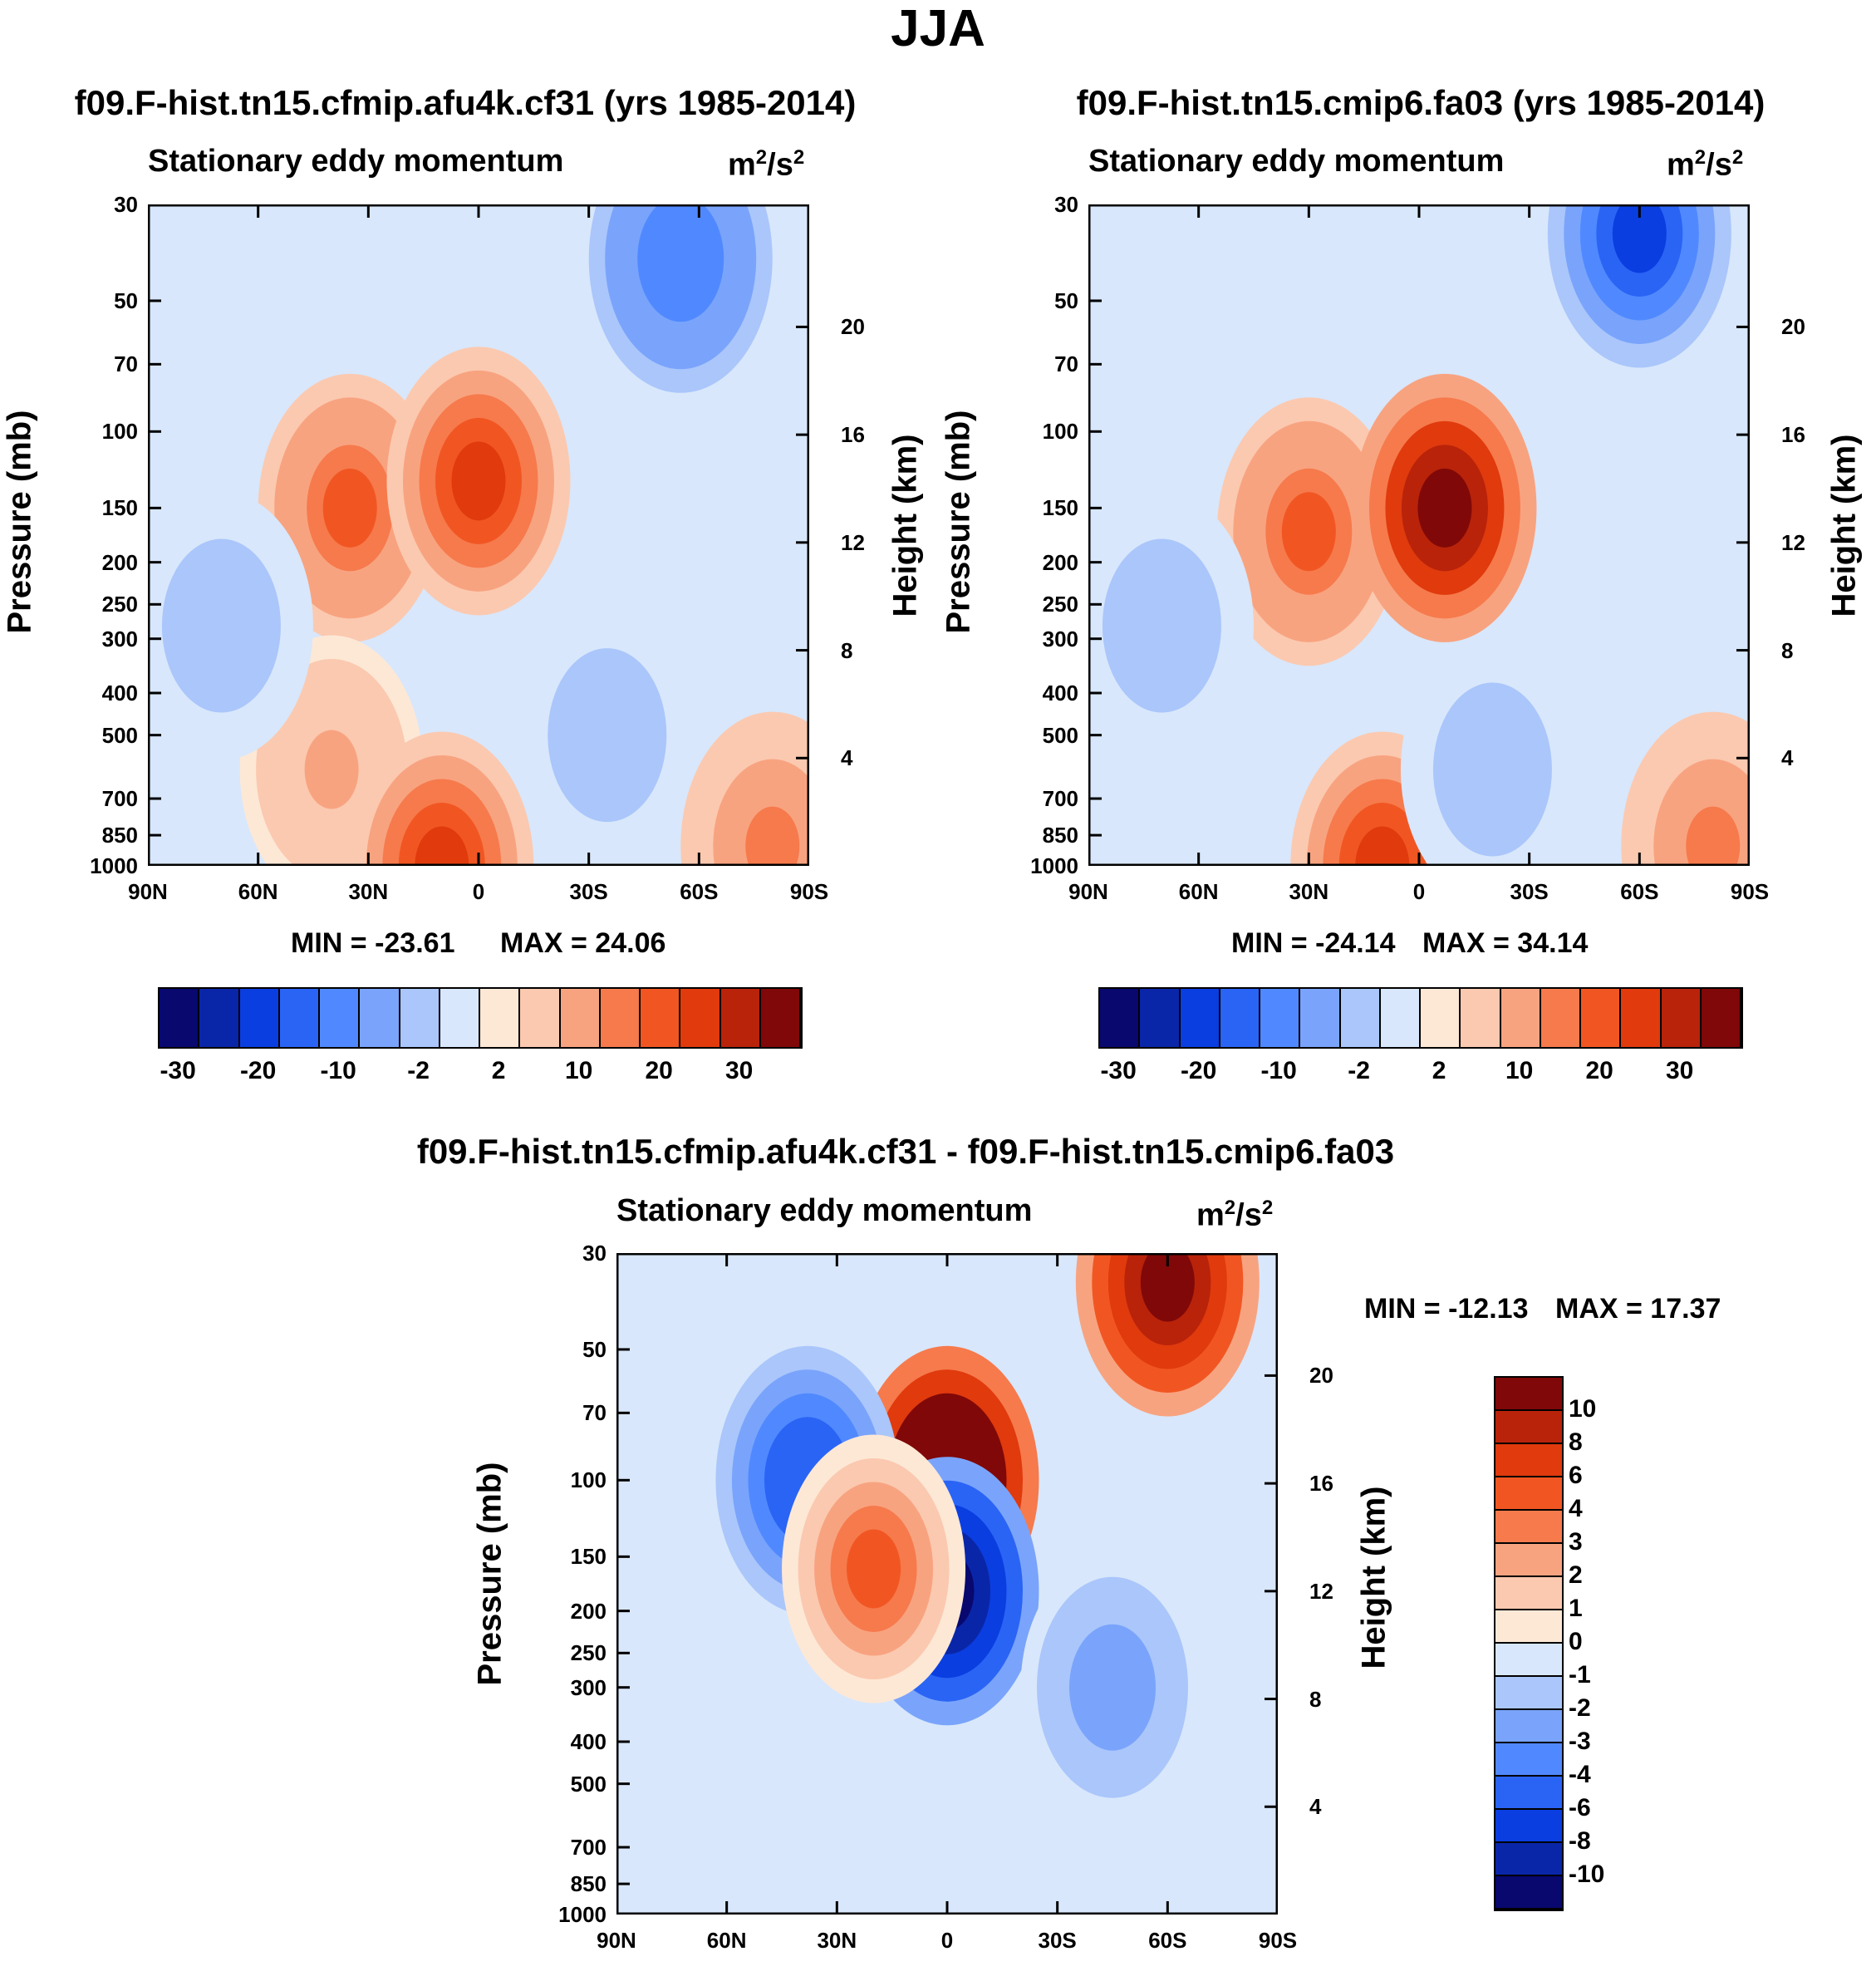 This screenshot has height=1981, width=1876. I want to click on y-tick-label: 200, so click(588, 1611).